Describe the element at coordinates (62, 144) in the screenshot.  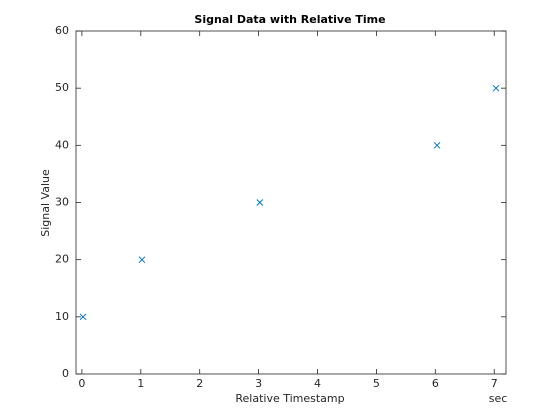
I see `y-tick-label: 40` at that location.